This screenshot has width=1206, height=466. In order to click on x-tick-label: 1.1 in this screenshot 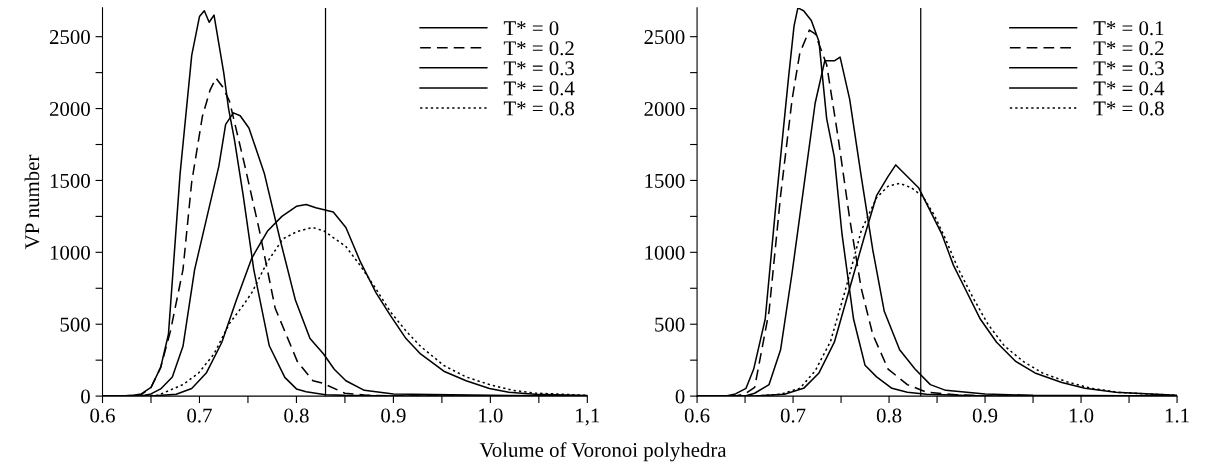, I will do `click(1177, 415)`.